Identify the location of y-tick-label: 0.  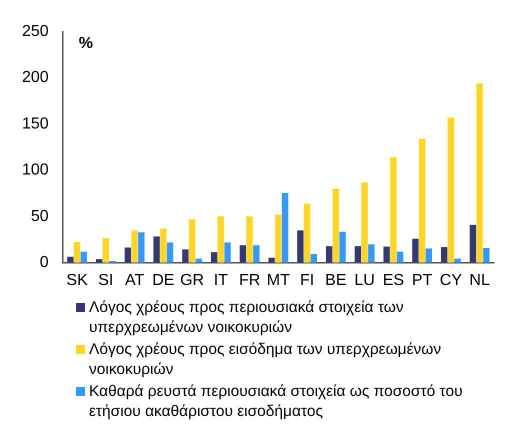
(44, 263).